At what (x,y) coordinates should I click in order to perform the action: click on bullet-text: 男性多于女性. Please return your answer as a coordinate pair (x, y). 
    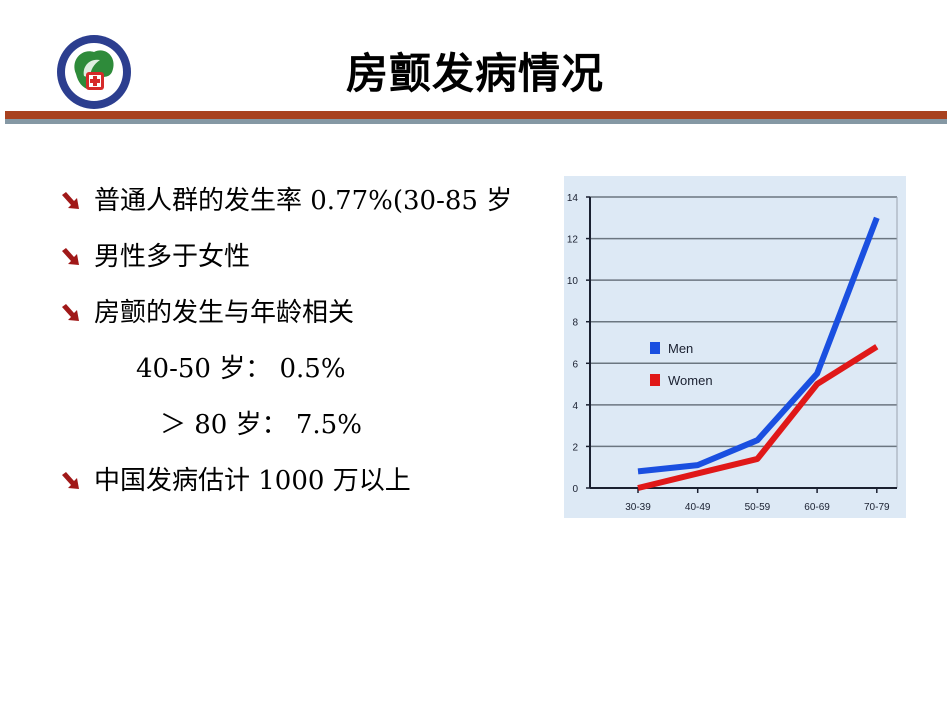
    Looking at the image, I should click on (172, 257).